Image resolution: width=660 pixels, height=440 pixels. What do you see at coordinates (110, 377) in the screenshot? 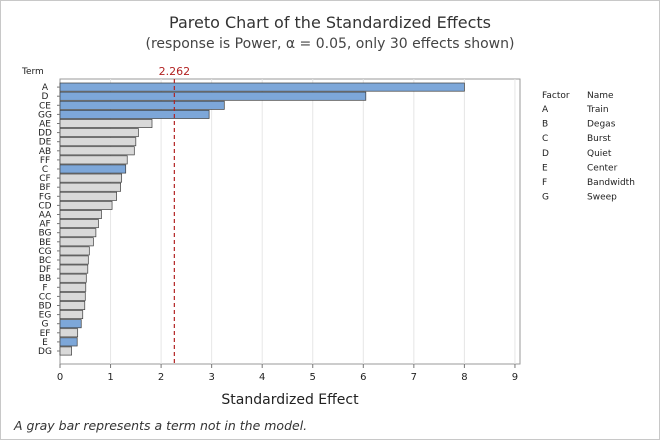
I see `x-tick-label: 1` at bounding box center [110, 377].